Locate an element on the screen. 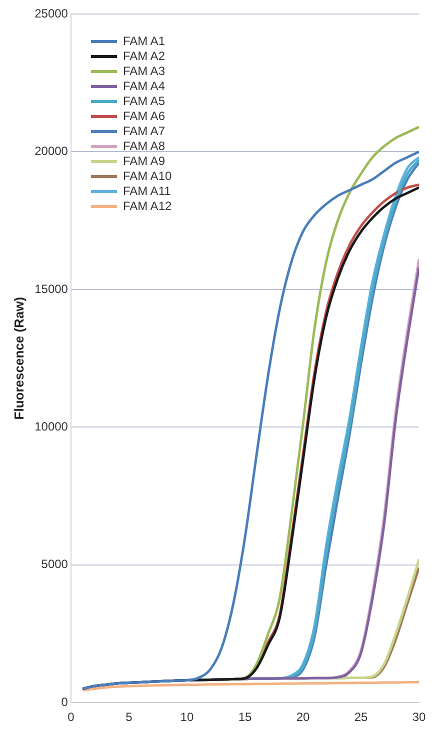  x-tick-label: 25 is located at coordinates (361, 717).